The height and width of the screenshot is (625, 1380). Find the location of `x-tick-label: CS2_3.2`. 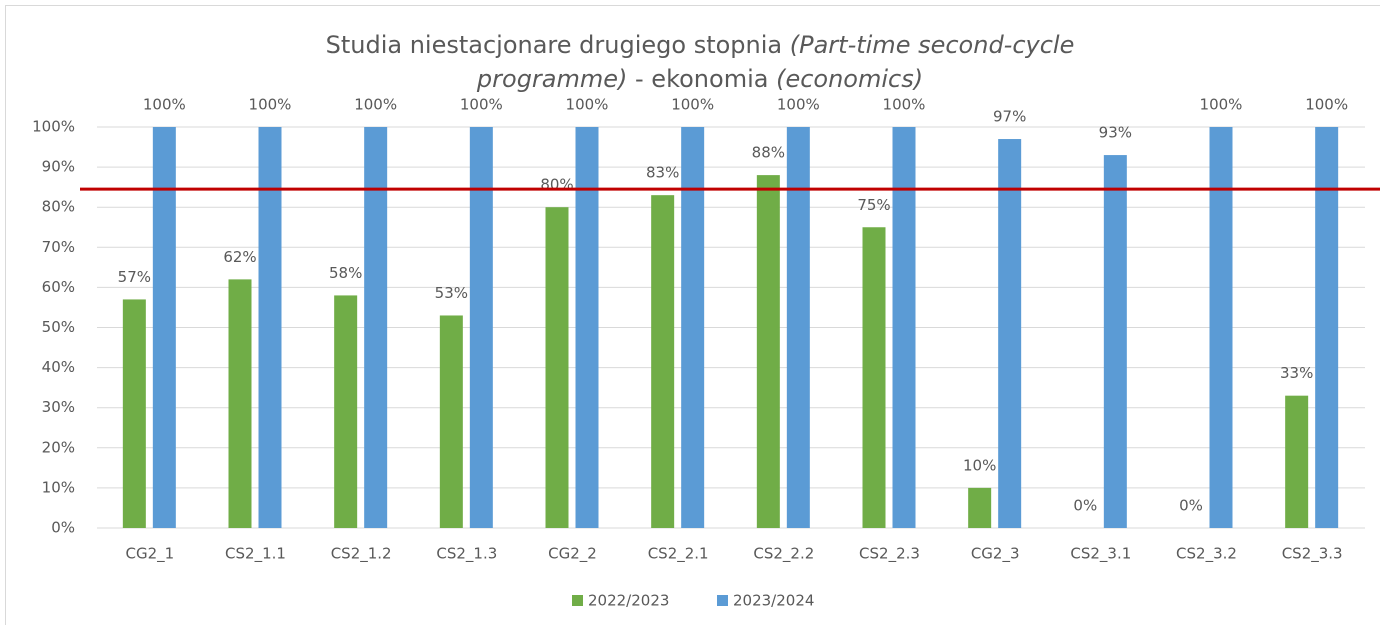

x-tick-label: CS2_3.2 is located at coordinates (1206, 554).